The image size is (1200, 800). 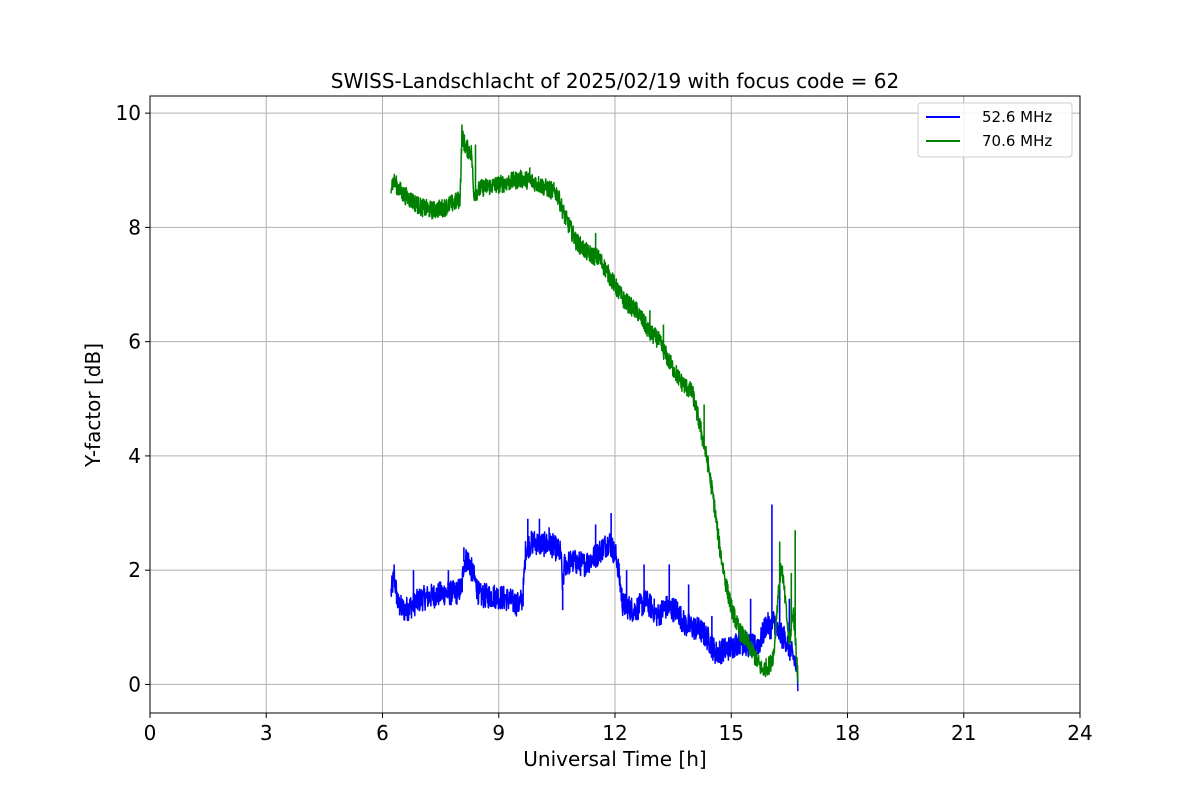 I want to click on x-tick-label: 18, so click(x=847, y=733).